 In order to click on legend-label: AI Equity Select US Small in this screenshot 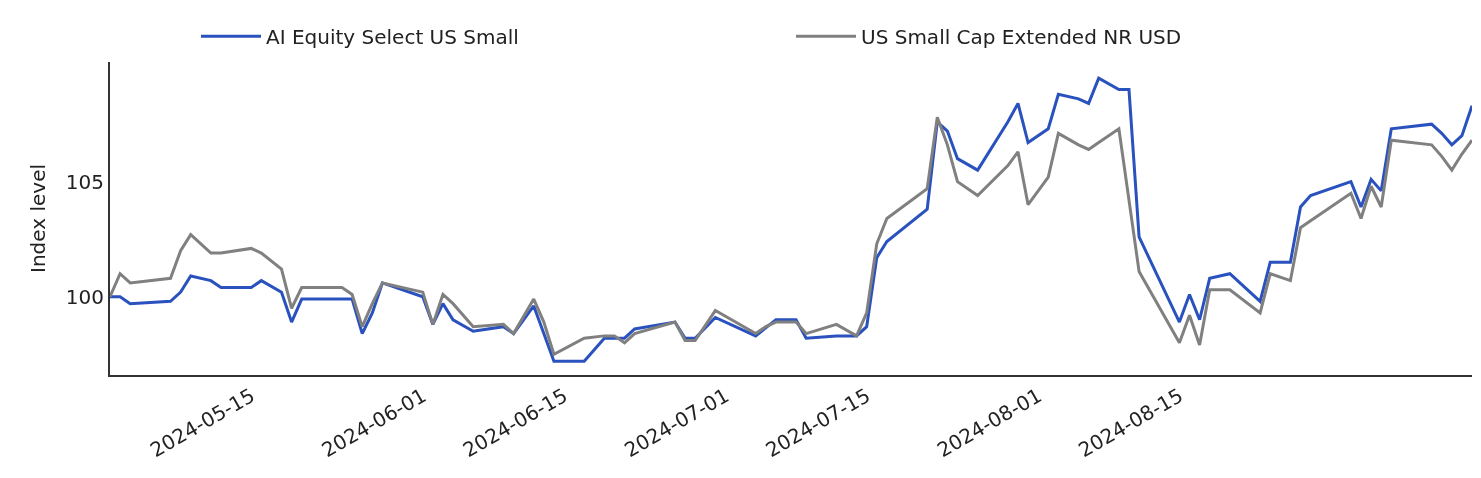, I will do `click(392, 37)`.